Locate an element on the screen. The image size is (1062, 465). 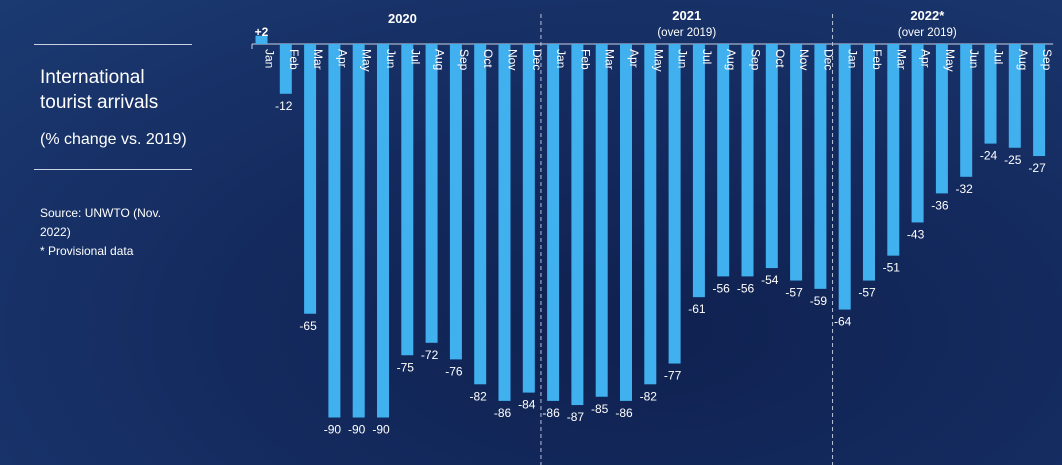
value-label: -24 is located at coordinates (989, 156).